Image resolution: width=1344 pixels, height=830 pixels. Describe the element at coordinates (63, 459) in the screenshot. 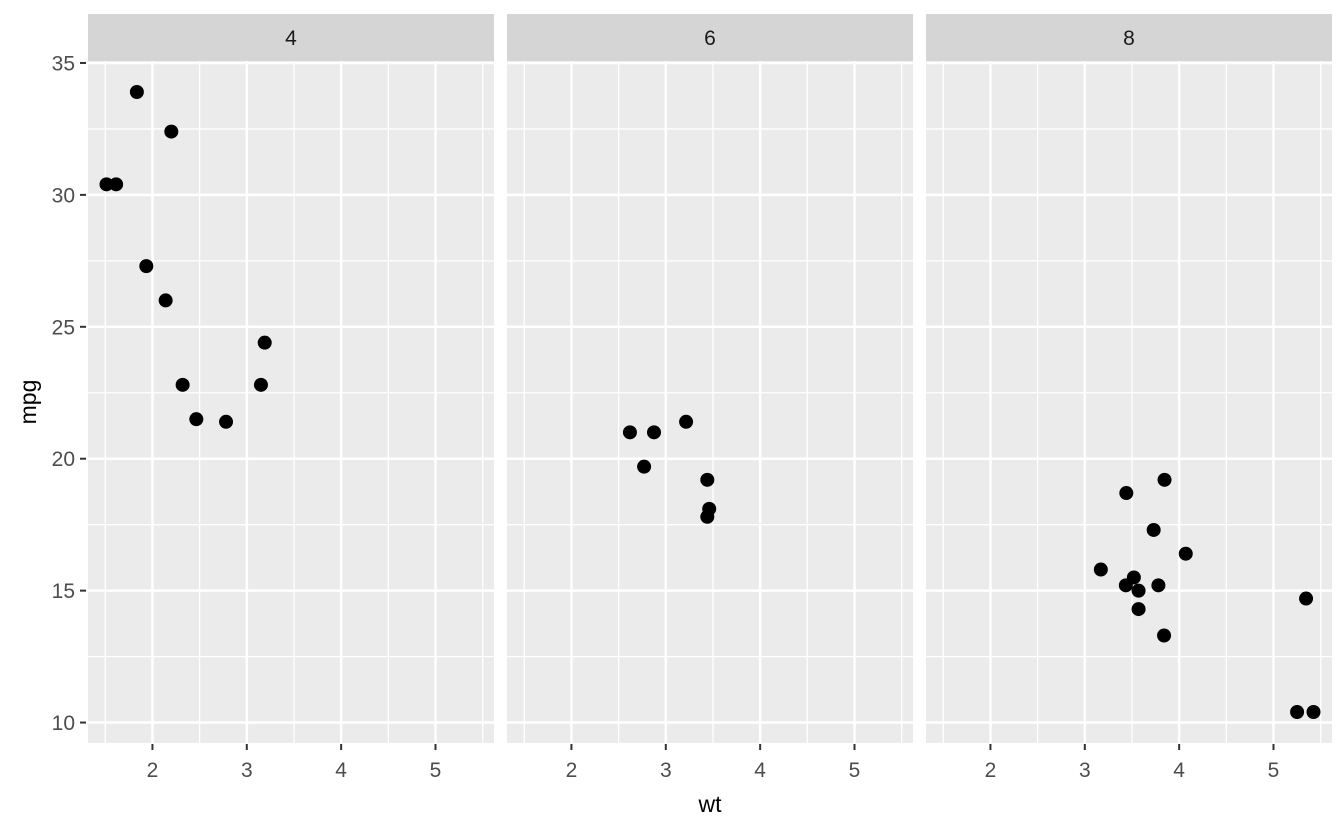

I see `y-tick-label: 20` at that location.